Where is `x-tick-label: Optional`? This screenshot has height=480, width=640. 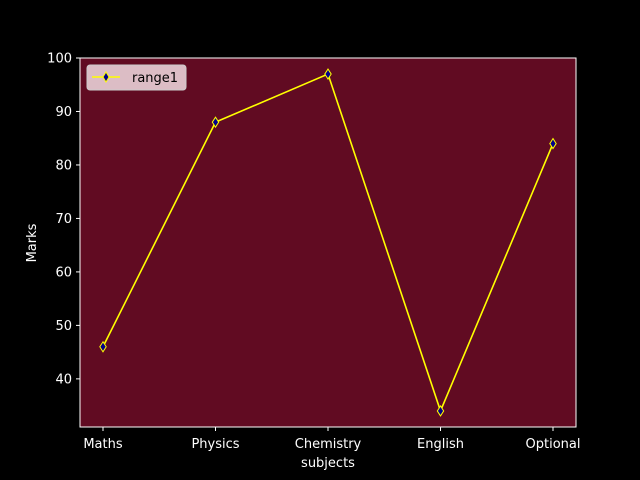 x-tick-label: Optional is located at coordinates (553, 444).